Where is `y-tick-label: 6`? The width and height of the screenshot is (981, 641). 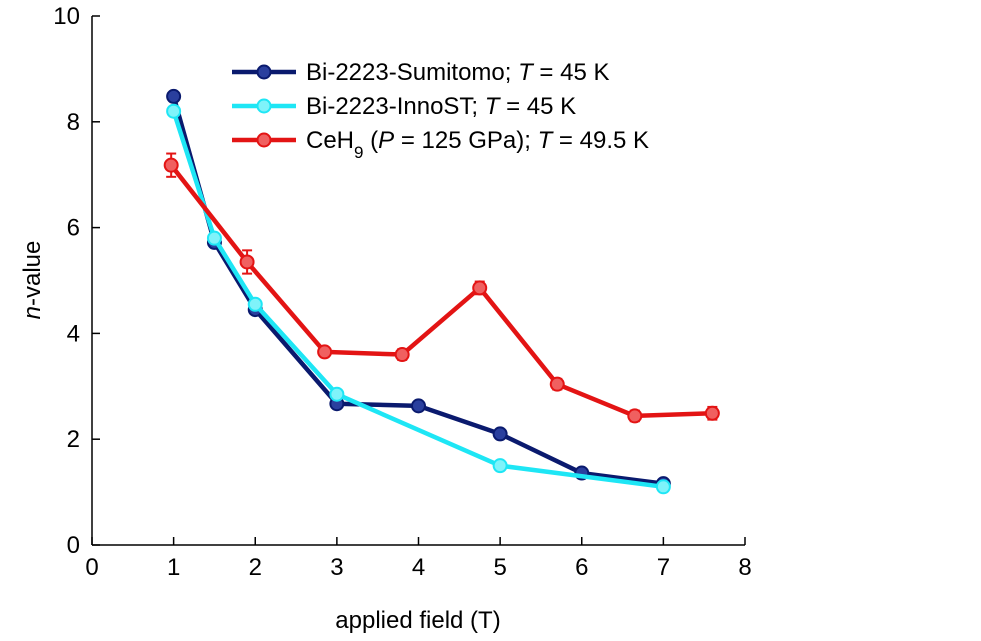
y-tick-label: 6 is located at coordinates (73, 228).